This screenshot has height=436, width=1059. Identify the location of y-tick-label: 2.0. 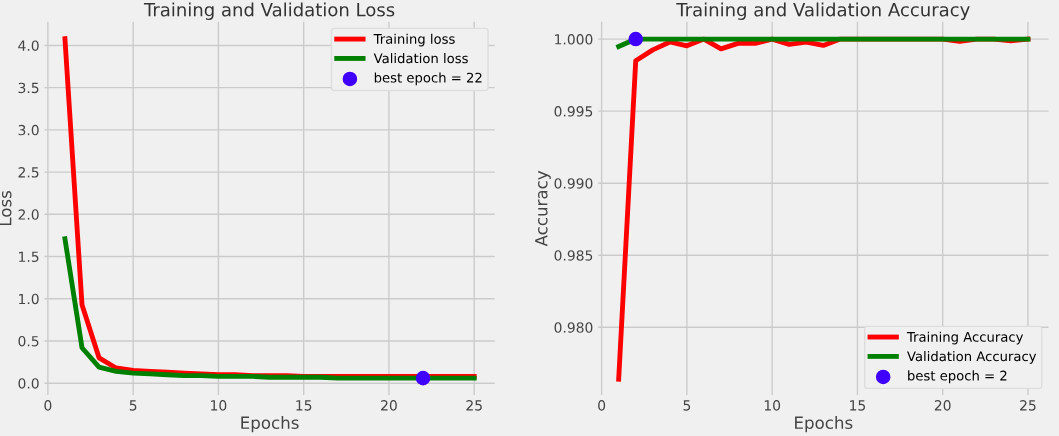
(28, 214).